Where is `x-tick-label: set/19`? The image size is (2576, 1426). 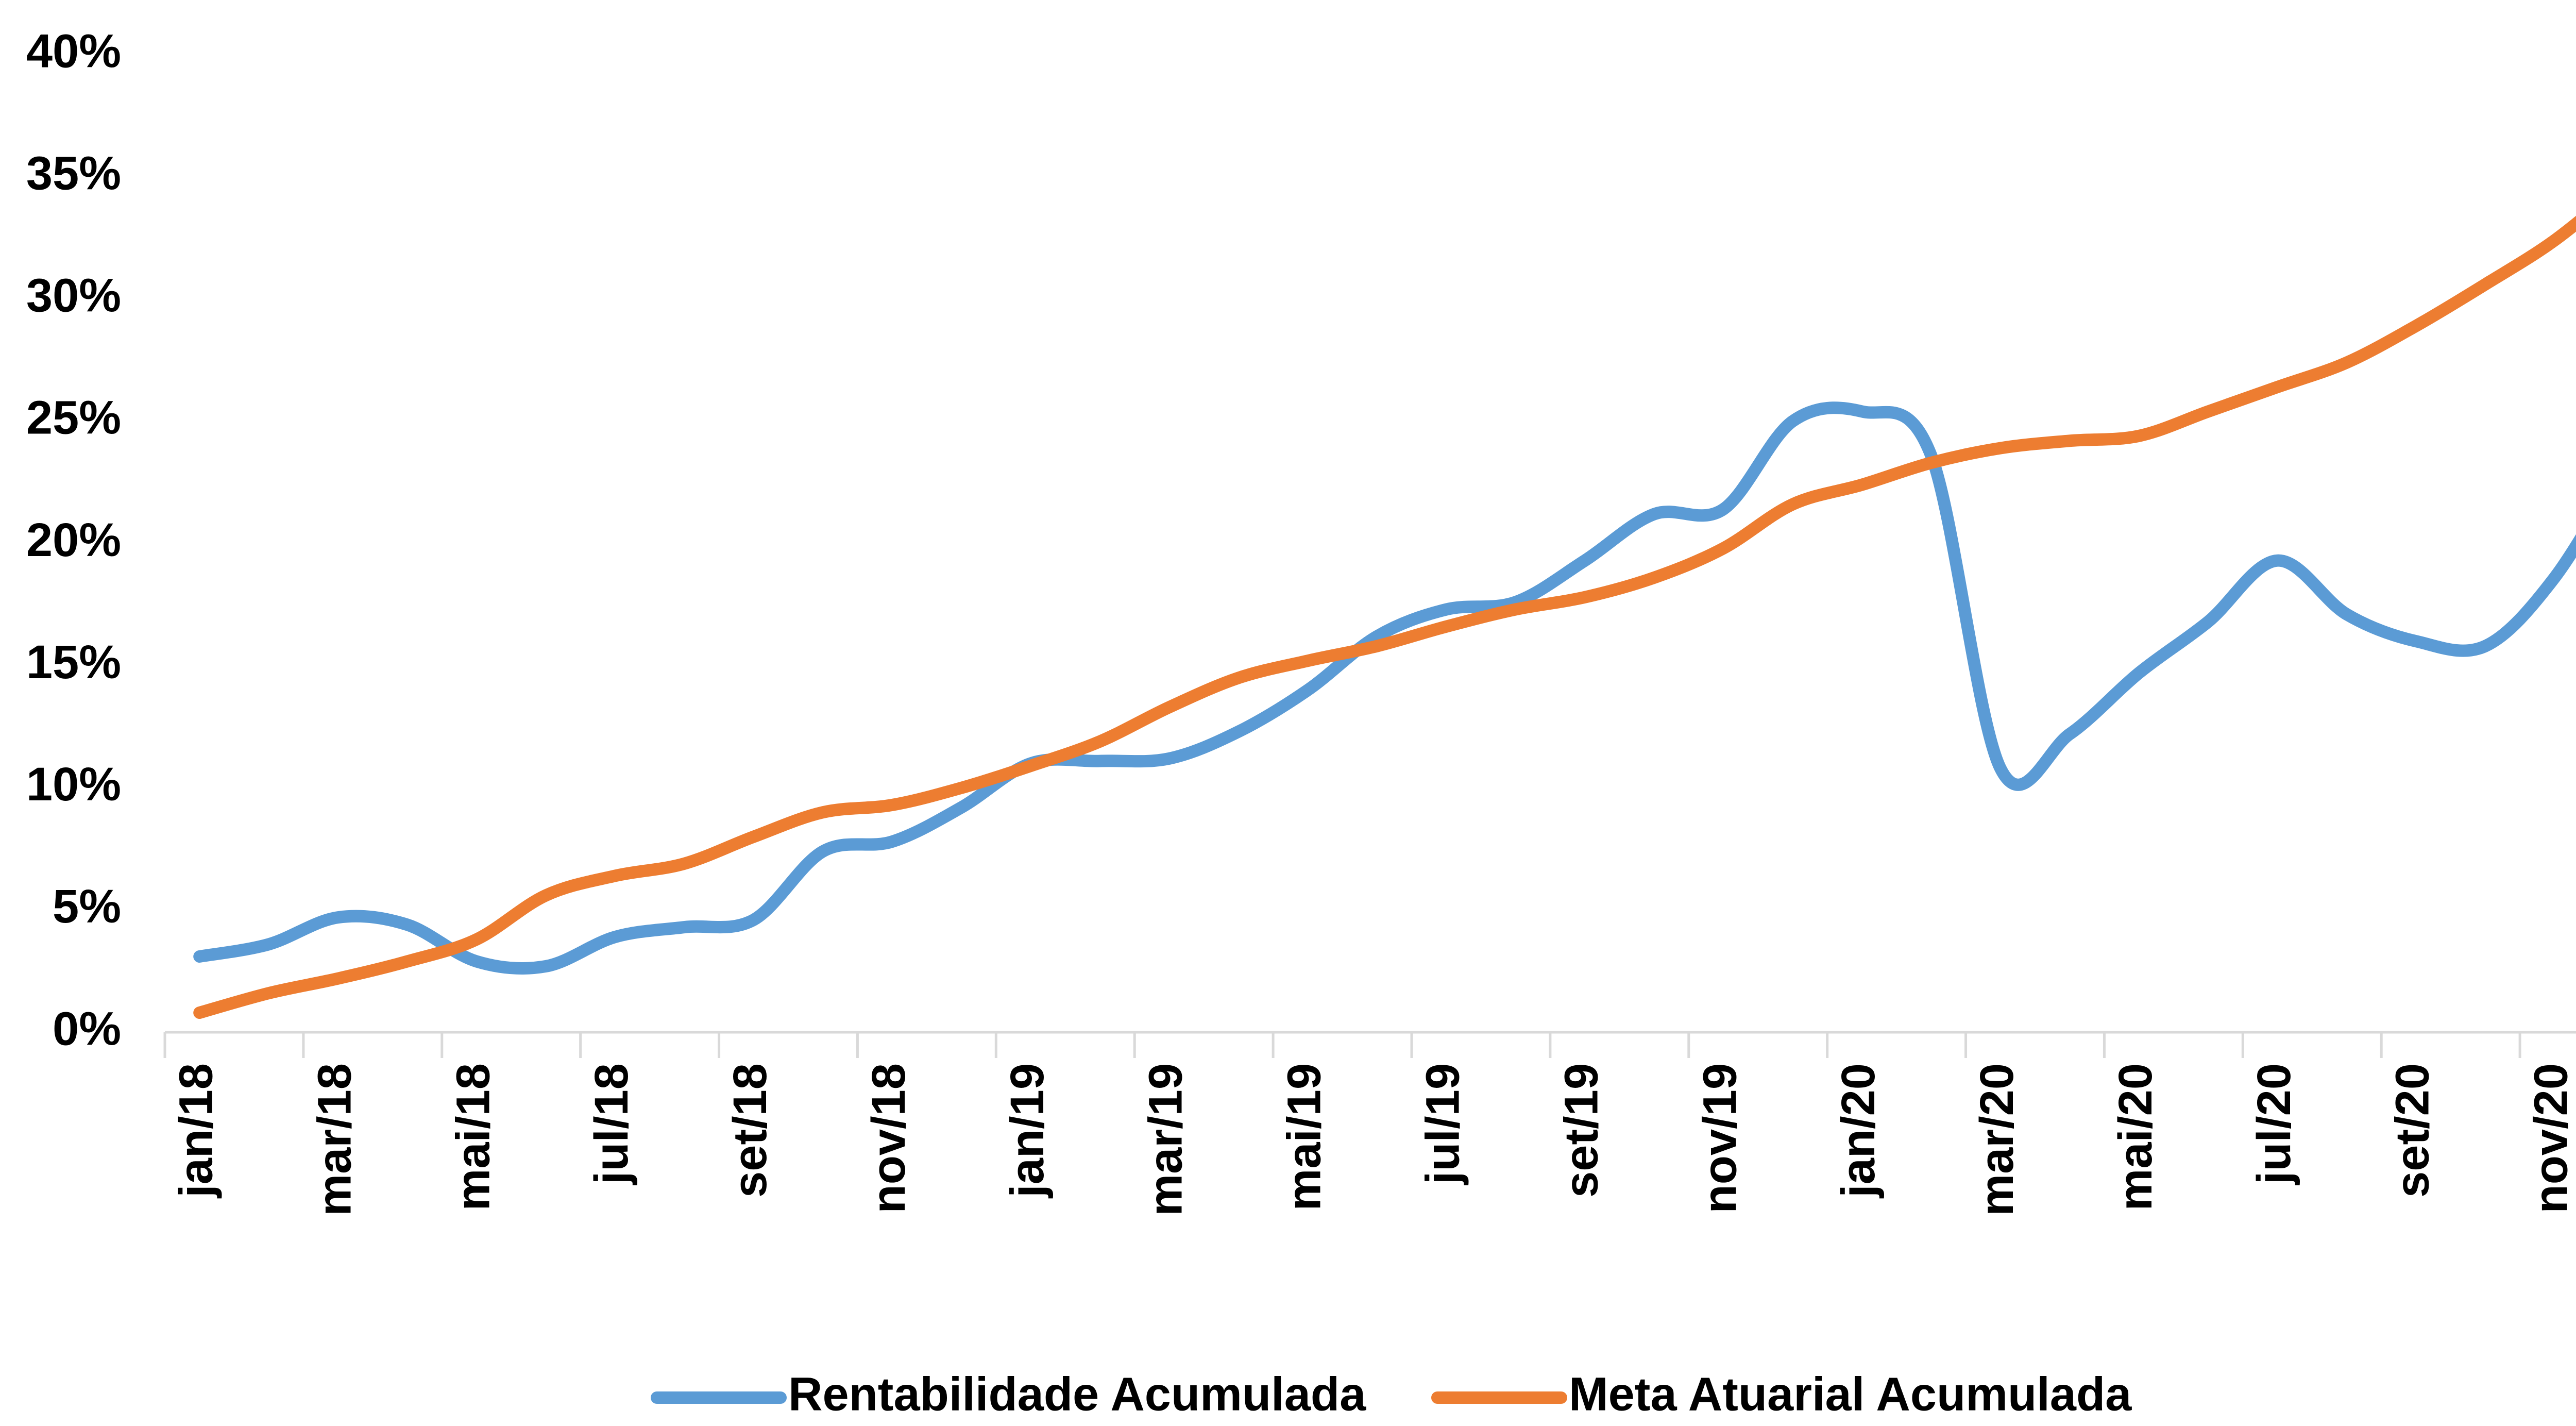 x-tick-label: set/19 is located at coordinates (1581, 1130).